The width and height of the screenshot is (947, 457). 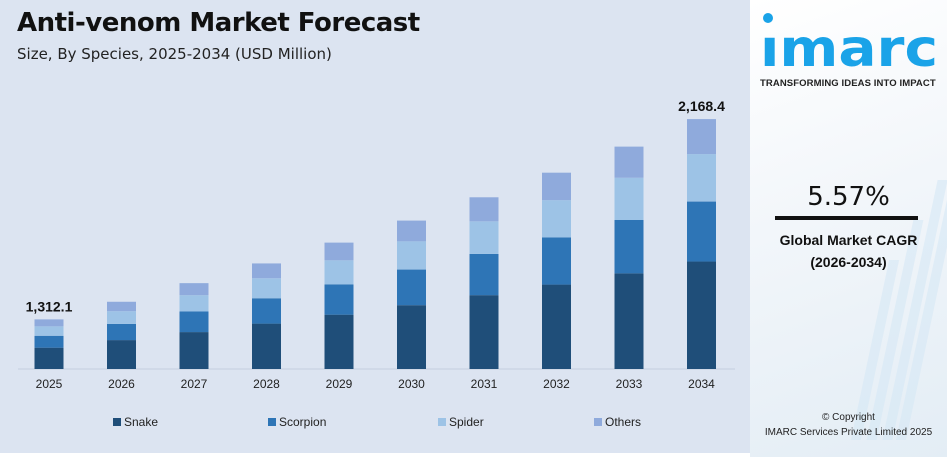 I want to click on legend-item-others: Others, so click(x=617, y=422).